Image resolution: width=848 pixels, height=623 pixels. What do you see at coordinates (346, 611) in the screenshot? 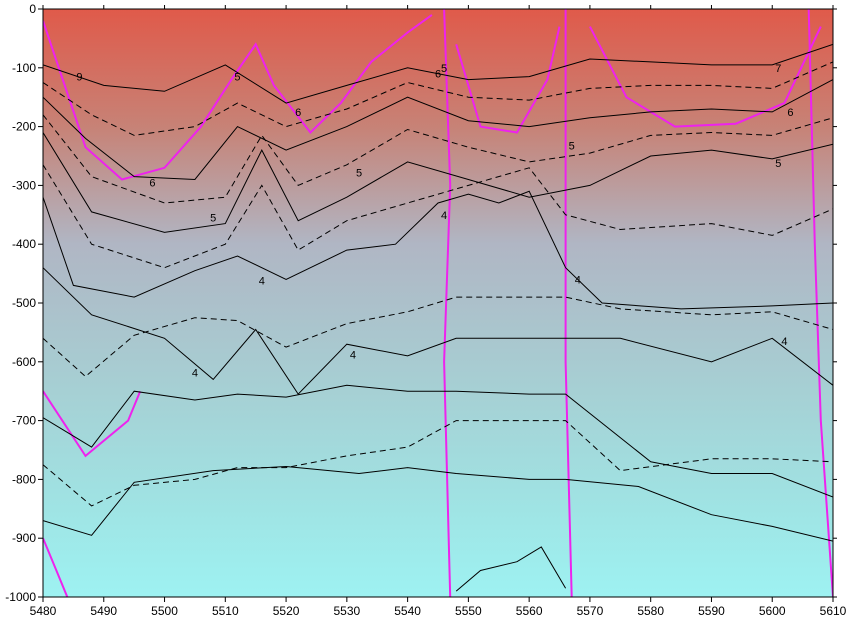
I see `x-tick-label-5: 5530` at bounding box center [346, 611].